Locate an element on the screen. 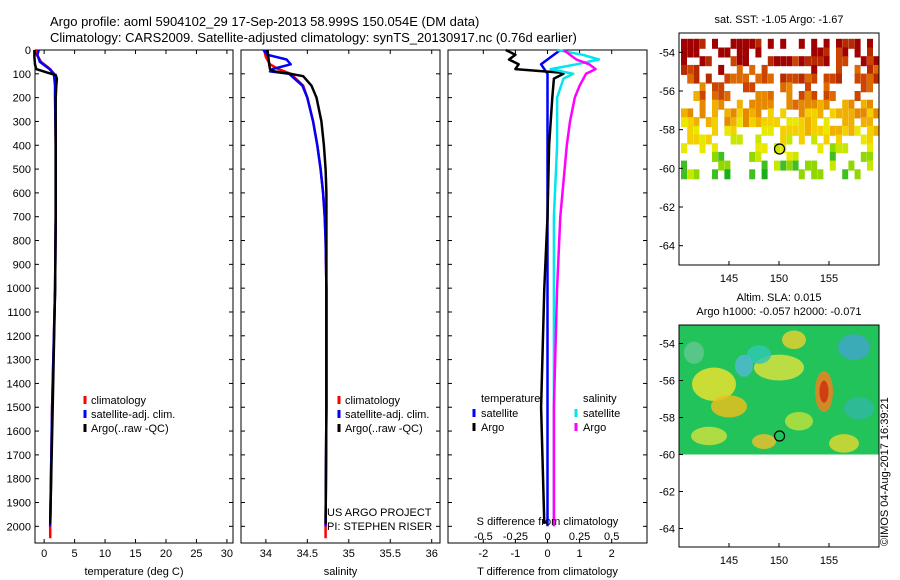 The height and width of the screenshot is (580, 900). y-tick-label: 1900 is located at coordinates (19, 504).